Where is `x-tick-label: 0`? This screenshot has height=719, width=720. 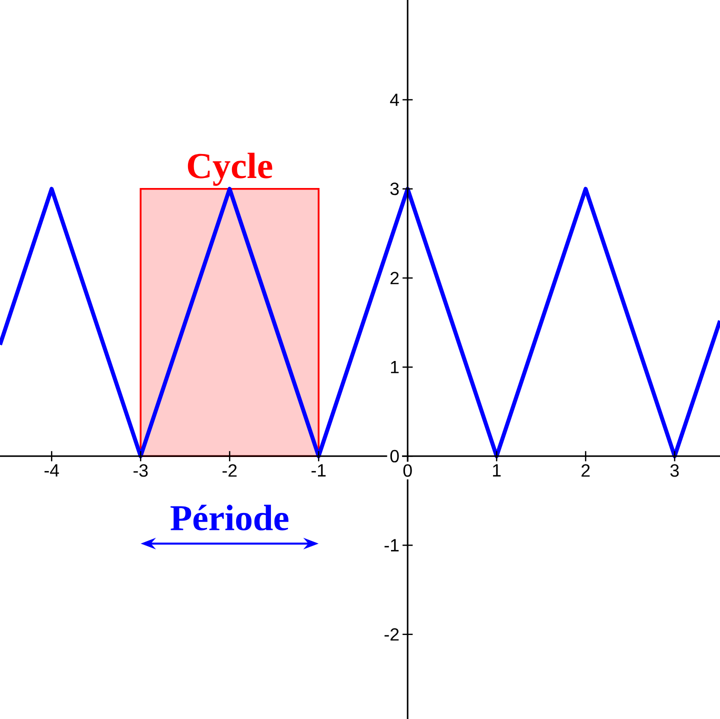 x-tick-label: 0 is located at coordinates (407, 470).